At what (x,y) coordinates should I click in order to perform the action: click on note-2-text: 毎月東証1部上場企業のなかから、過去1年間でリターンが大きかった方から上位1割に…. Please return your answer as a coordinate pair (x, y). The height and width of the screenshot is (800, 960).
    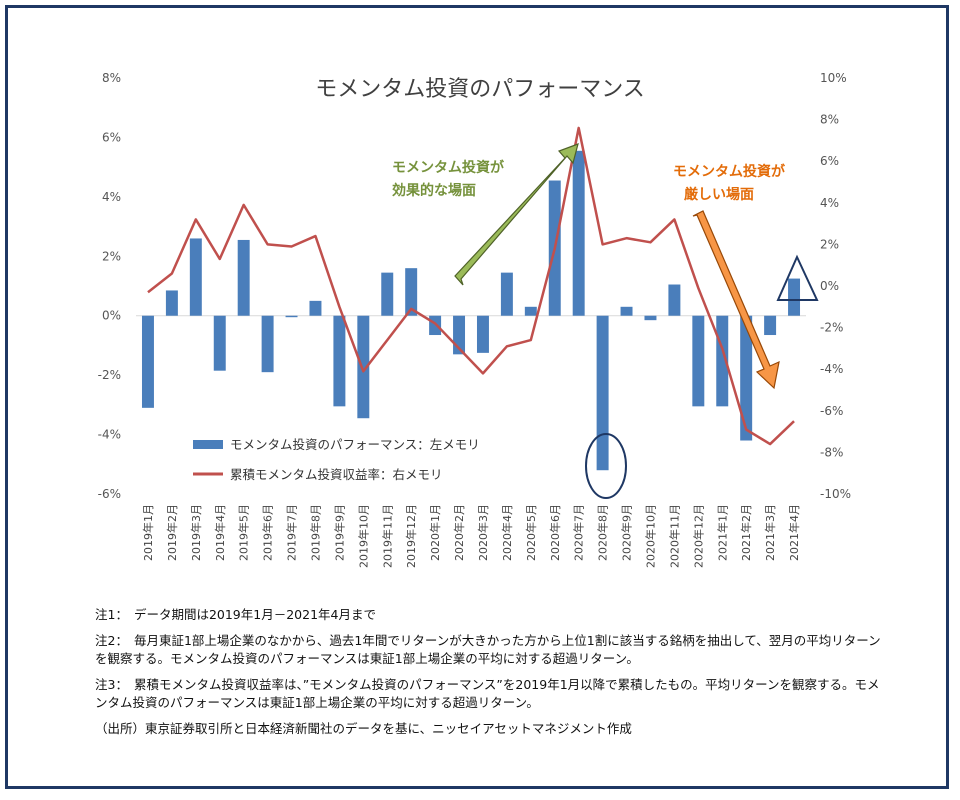
    Looking at the image, I should click on (488, 649).